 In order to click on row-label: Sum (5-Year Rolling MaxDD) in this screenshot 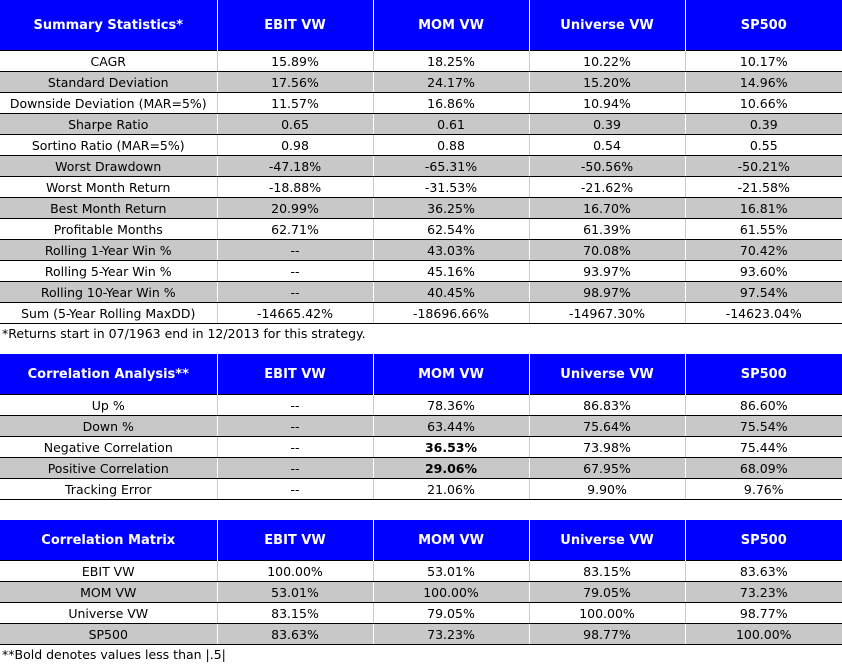, I will do `click(109, 313)`.